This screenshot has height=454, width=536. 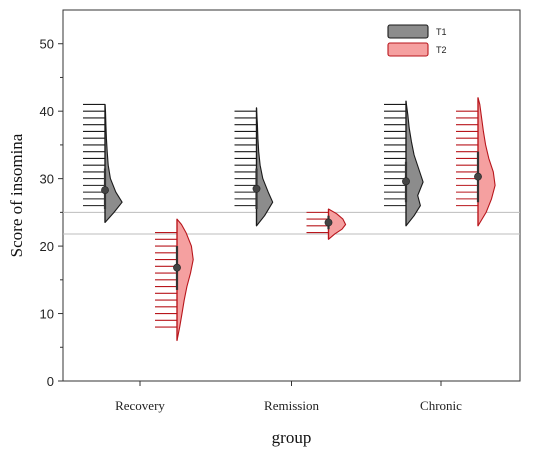 What do you see at coordinates (291, 405) in the screenshot?
I see `x-tick-label: Remission` at bounding box center [291, 405].